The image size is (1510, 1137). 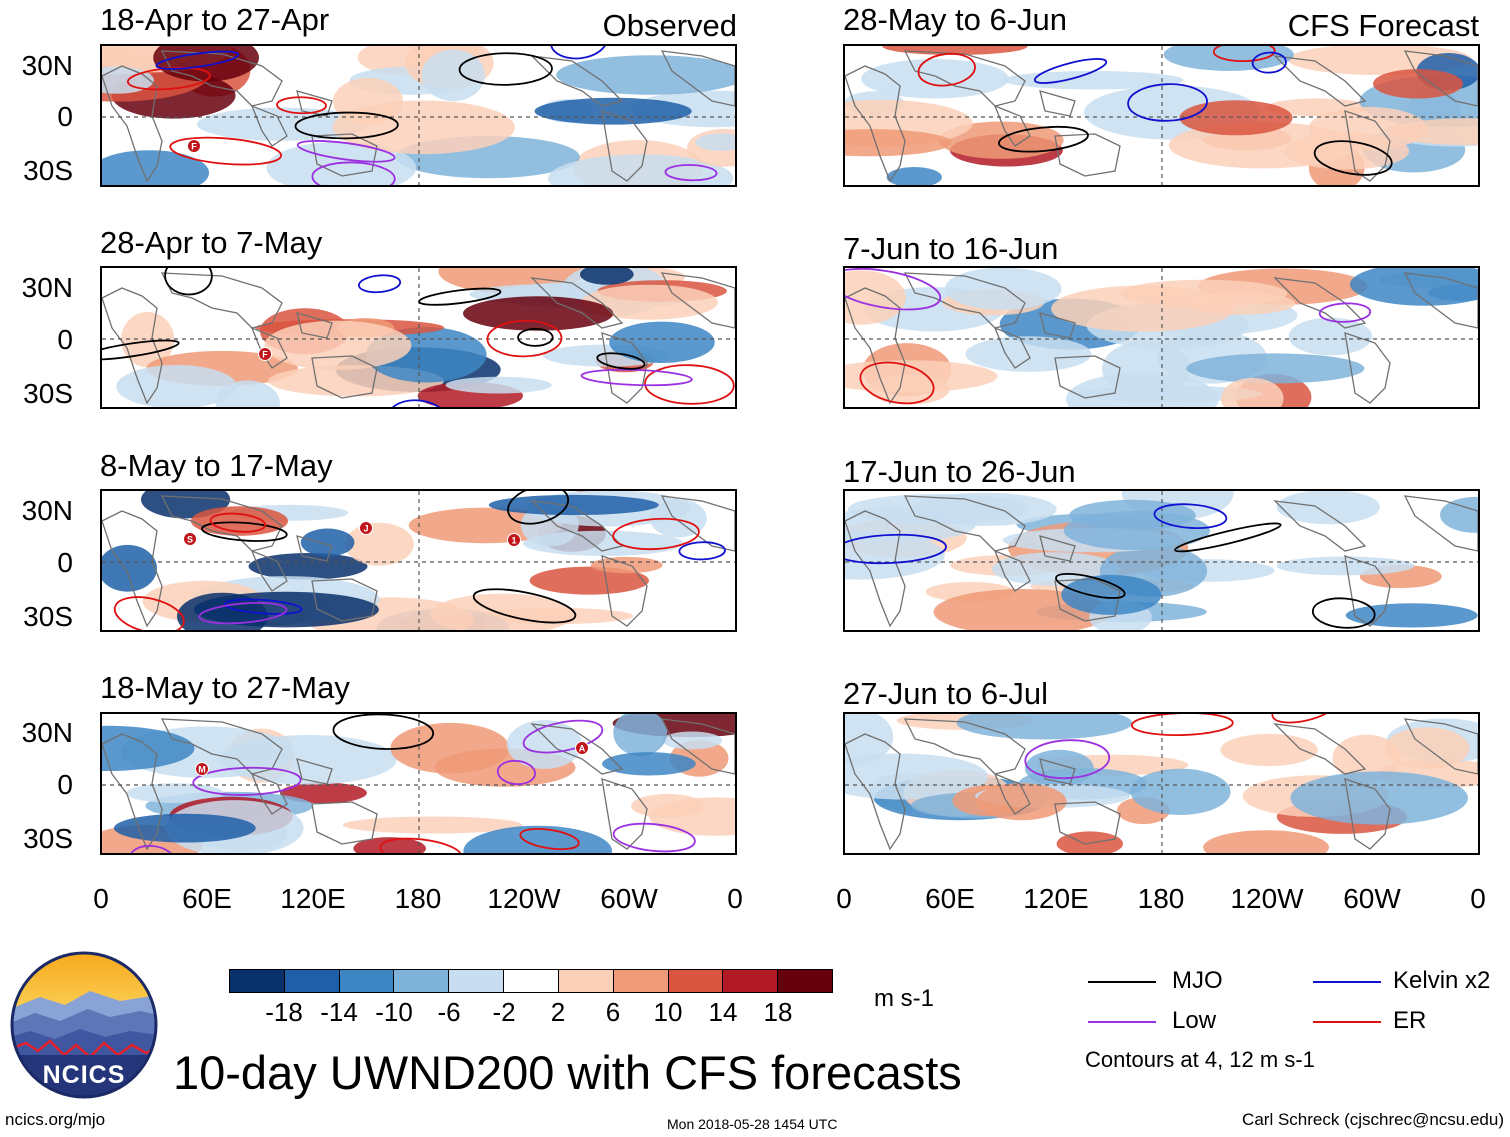 What do you see at coordinates (531, 1014) in the screenshot?
I see `colorbar-tick-labels: -18 -14 -10 -6 -2 2 6 10 14 18` at bounding box center [531, 1014].